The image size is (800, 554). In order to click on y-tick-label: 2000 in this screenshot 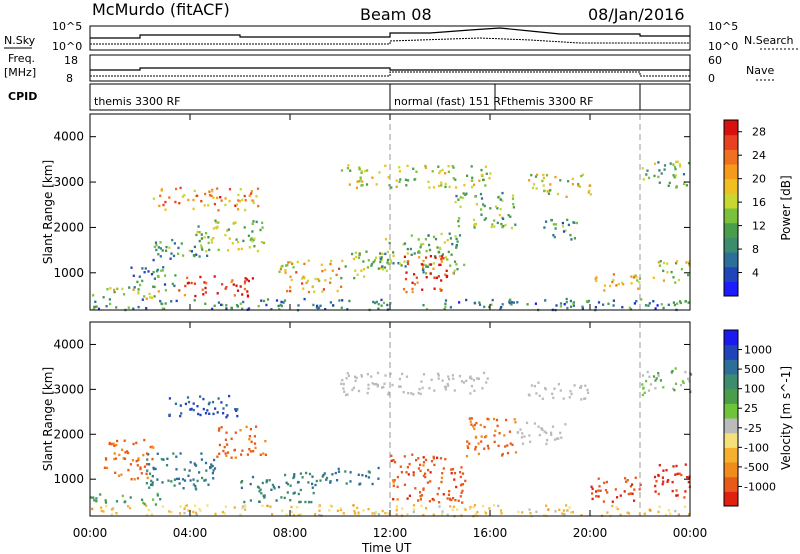, I will do `click(68, 434)`.